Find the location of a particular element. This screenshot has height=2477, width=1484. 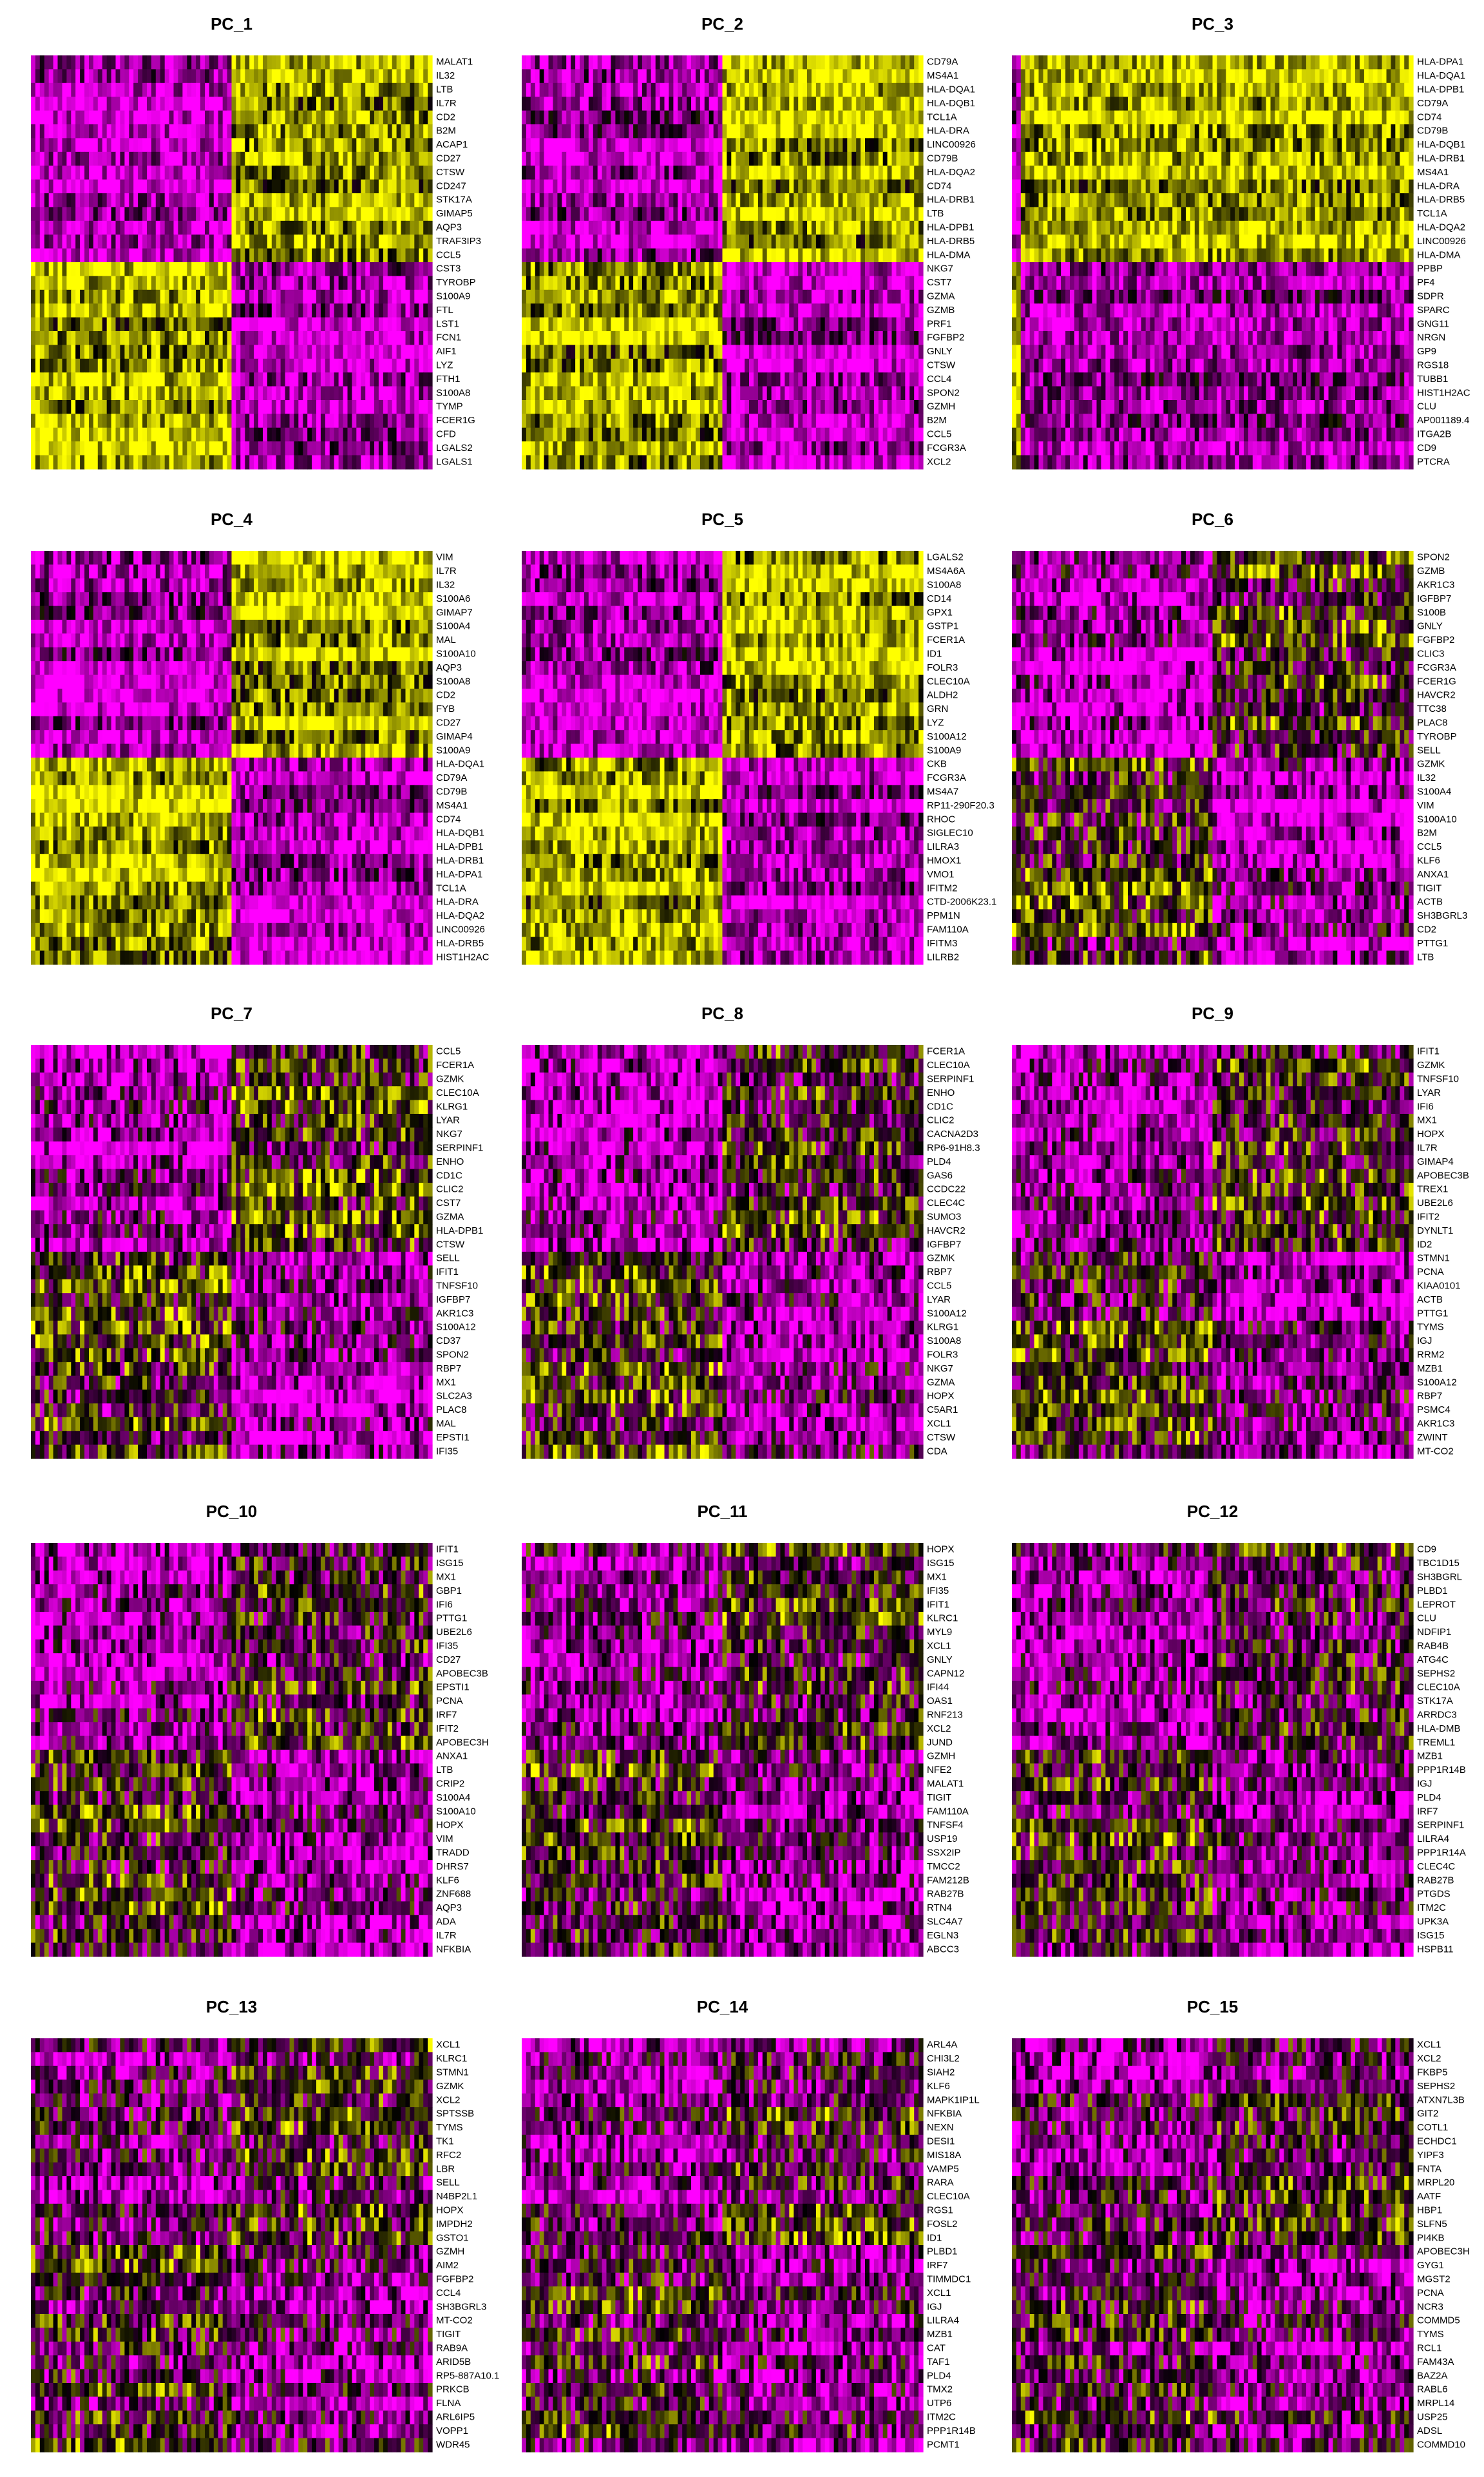

gene-label: LGALS2 is located at coordinates (454, 448).